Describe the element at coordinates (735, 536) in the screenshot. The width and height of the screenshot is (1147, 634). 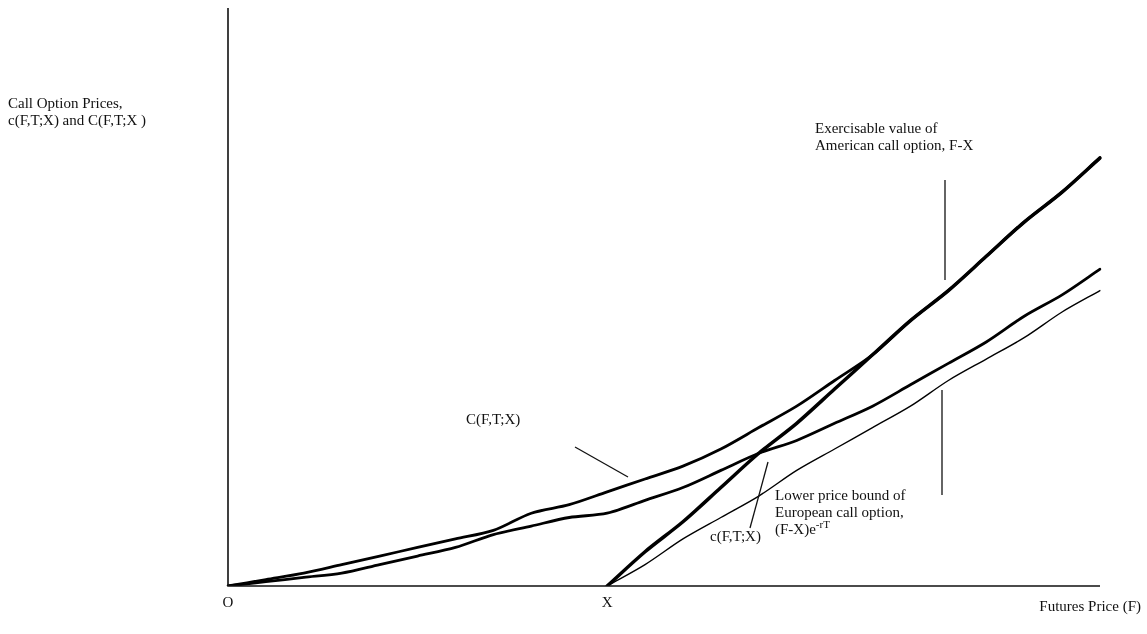
I see `annotation: c(F,T;X)` at that location.